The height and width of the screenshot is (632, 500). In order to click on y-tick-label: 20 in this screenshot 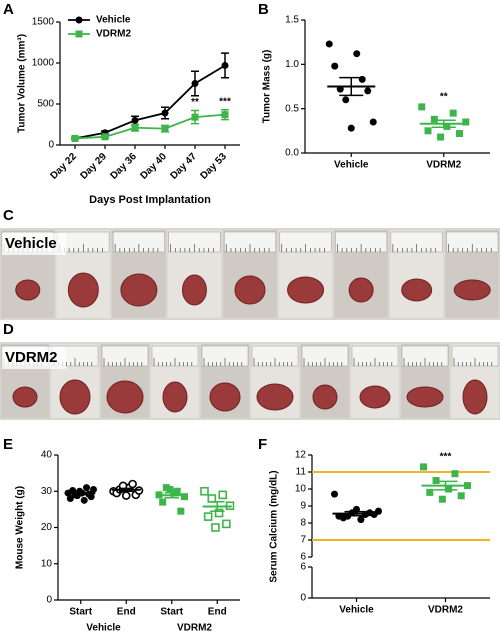, I will do `click(47, 527)`.